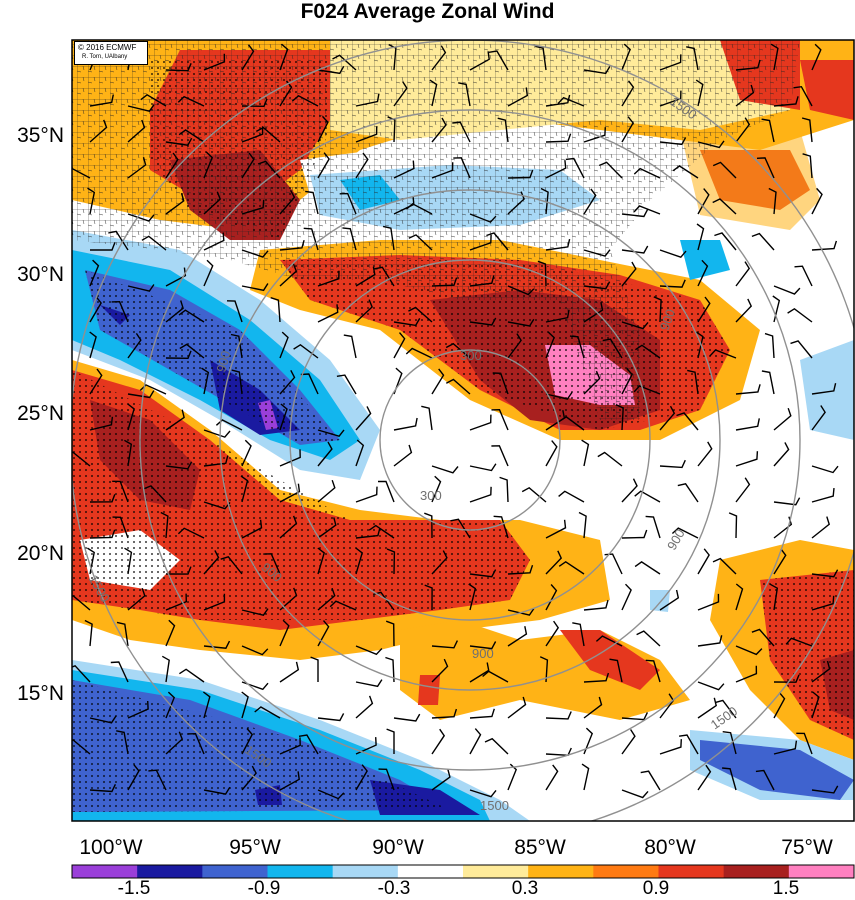 This screenshot has width=855, height=900. What do you see at coordinates (494, 805) in the screenshot?
I see `contour-label: 1500` at bounding box center [494, 805].